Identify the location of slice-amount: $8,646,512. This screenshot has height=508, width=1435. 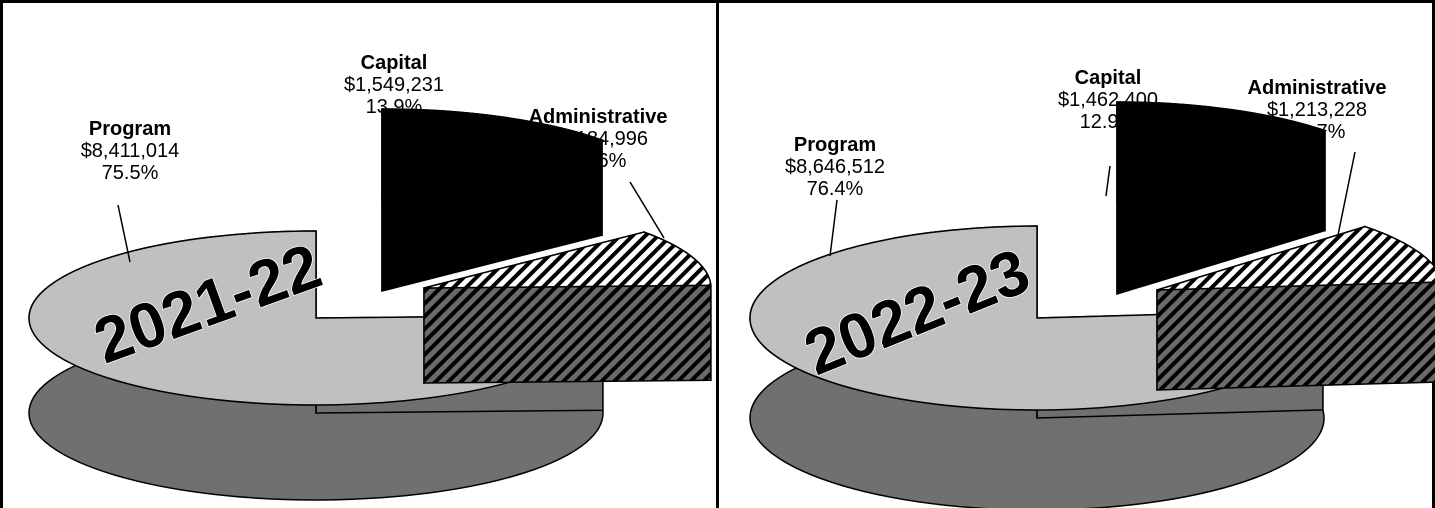
(835, 167).